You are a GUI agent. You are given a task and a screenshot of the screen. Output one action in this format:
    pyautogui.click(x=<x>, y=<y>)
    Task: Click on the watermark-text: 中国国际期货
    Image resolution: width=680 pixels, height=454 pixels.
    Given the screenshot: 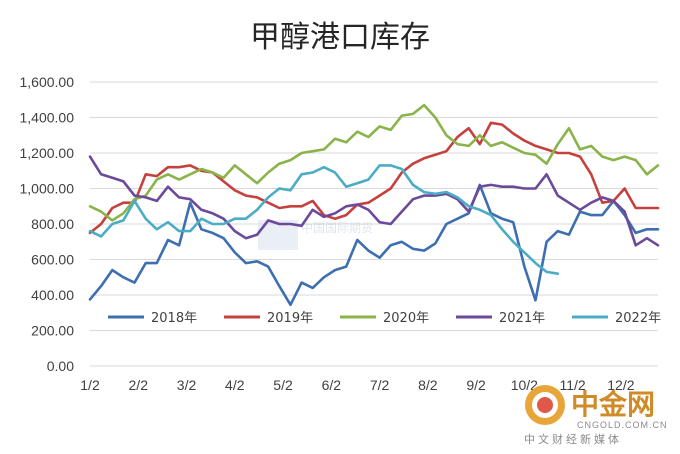 What is the action you would take?
    pyautogui.click(x=337, y=227)
    